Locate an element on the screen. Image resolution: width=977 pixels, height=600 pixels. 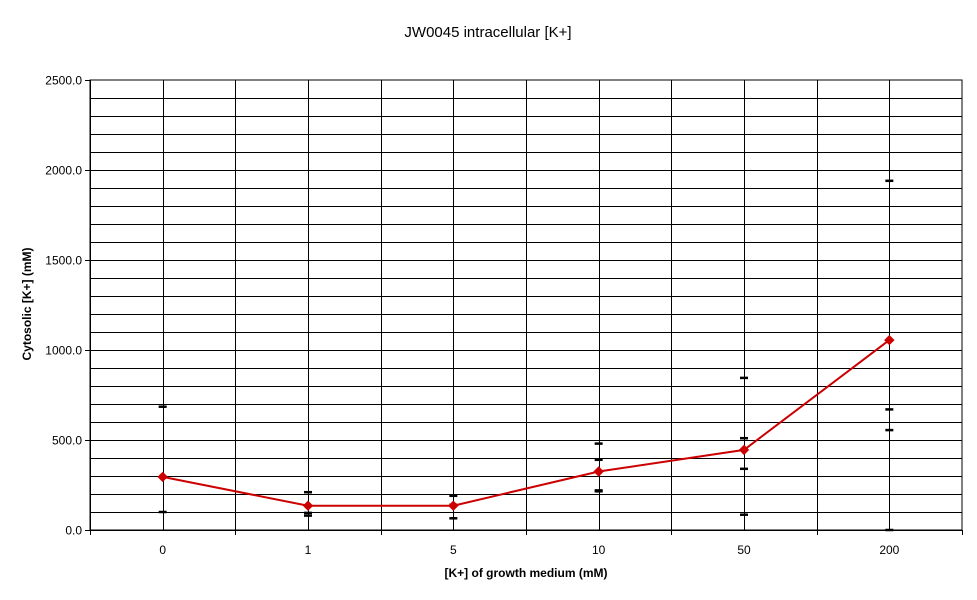
chart-title: JW0045 intracellular [K+] is located at coordinates (487, 32).